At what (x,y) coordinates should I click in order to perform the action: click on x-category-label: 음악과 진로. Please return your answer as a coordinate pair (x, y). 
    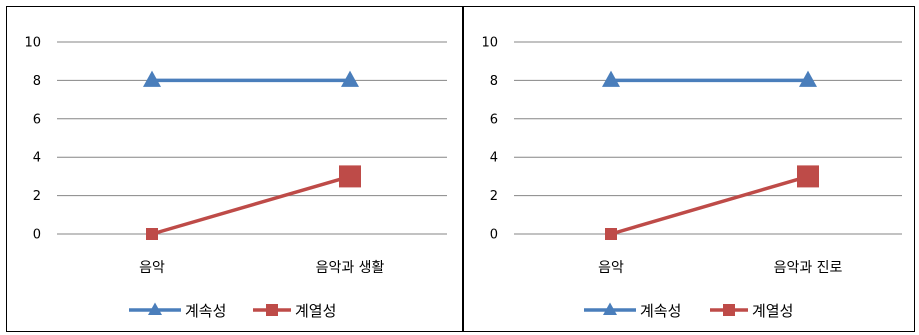
    Looking at the image, I should click on (808, 268).